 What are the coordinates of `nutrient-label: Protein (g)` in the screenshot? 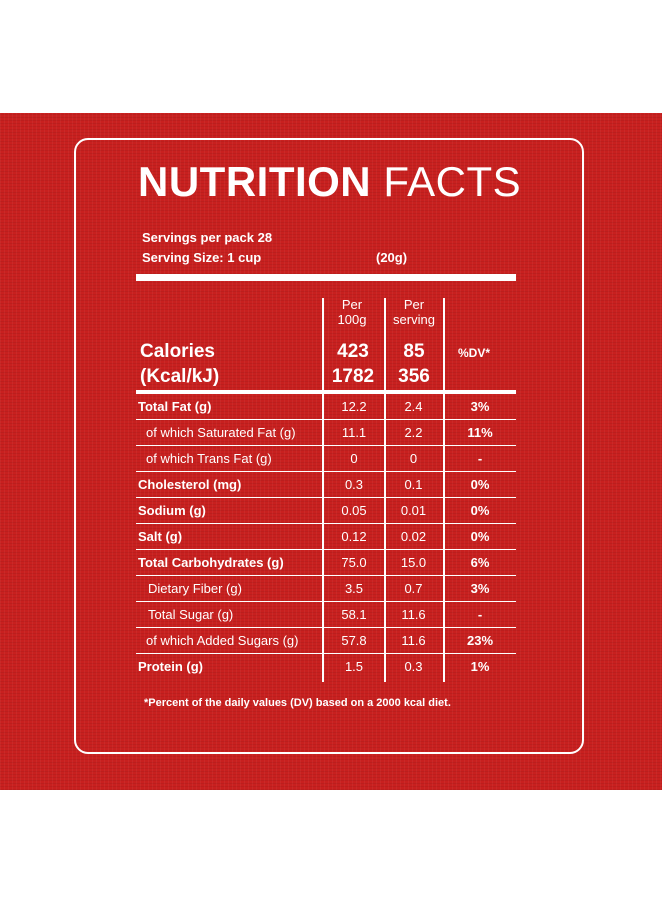 It's located at (170, 666).